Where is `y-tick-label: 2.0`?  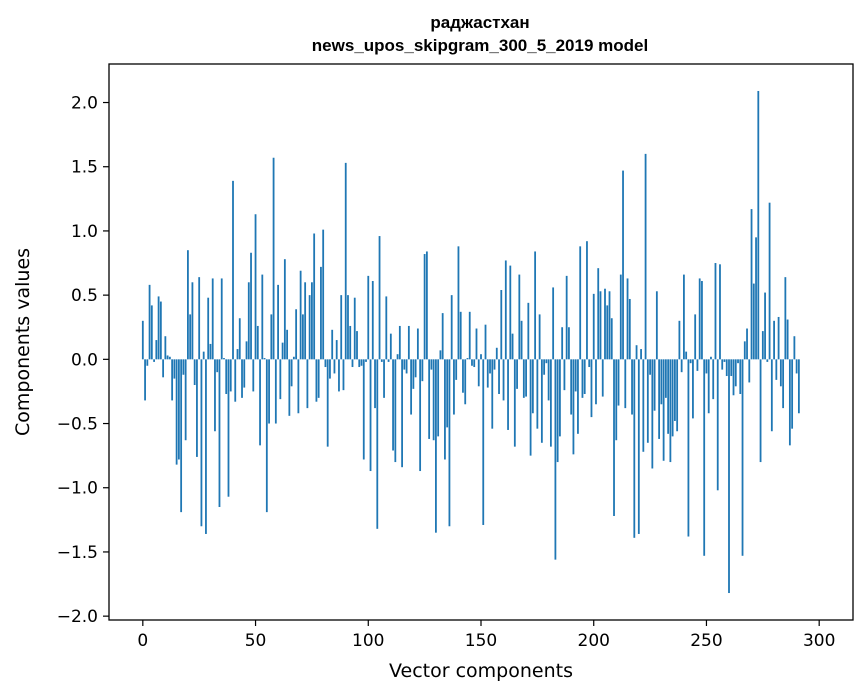 y-tick-label: 2.0 is located at coordinates (84, 104).